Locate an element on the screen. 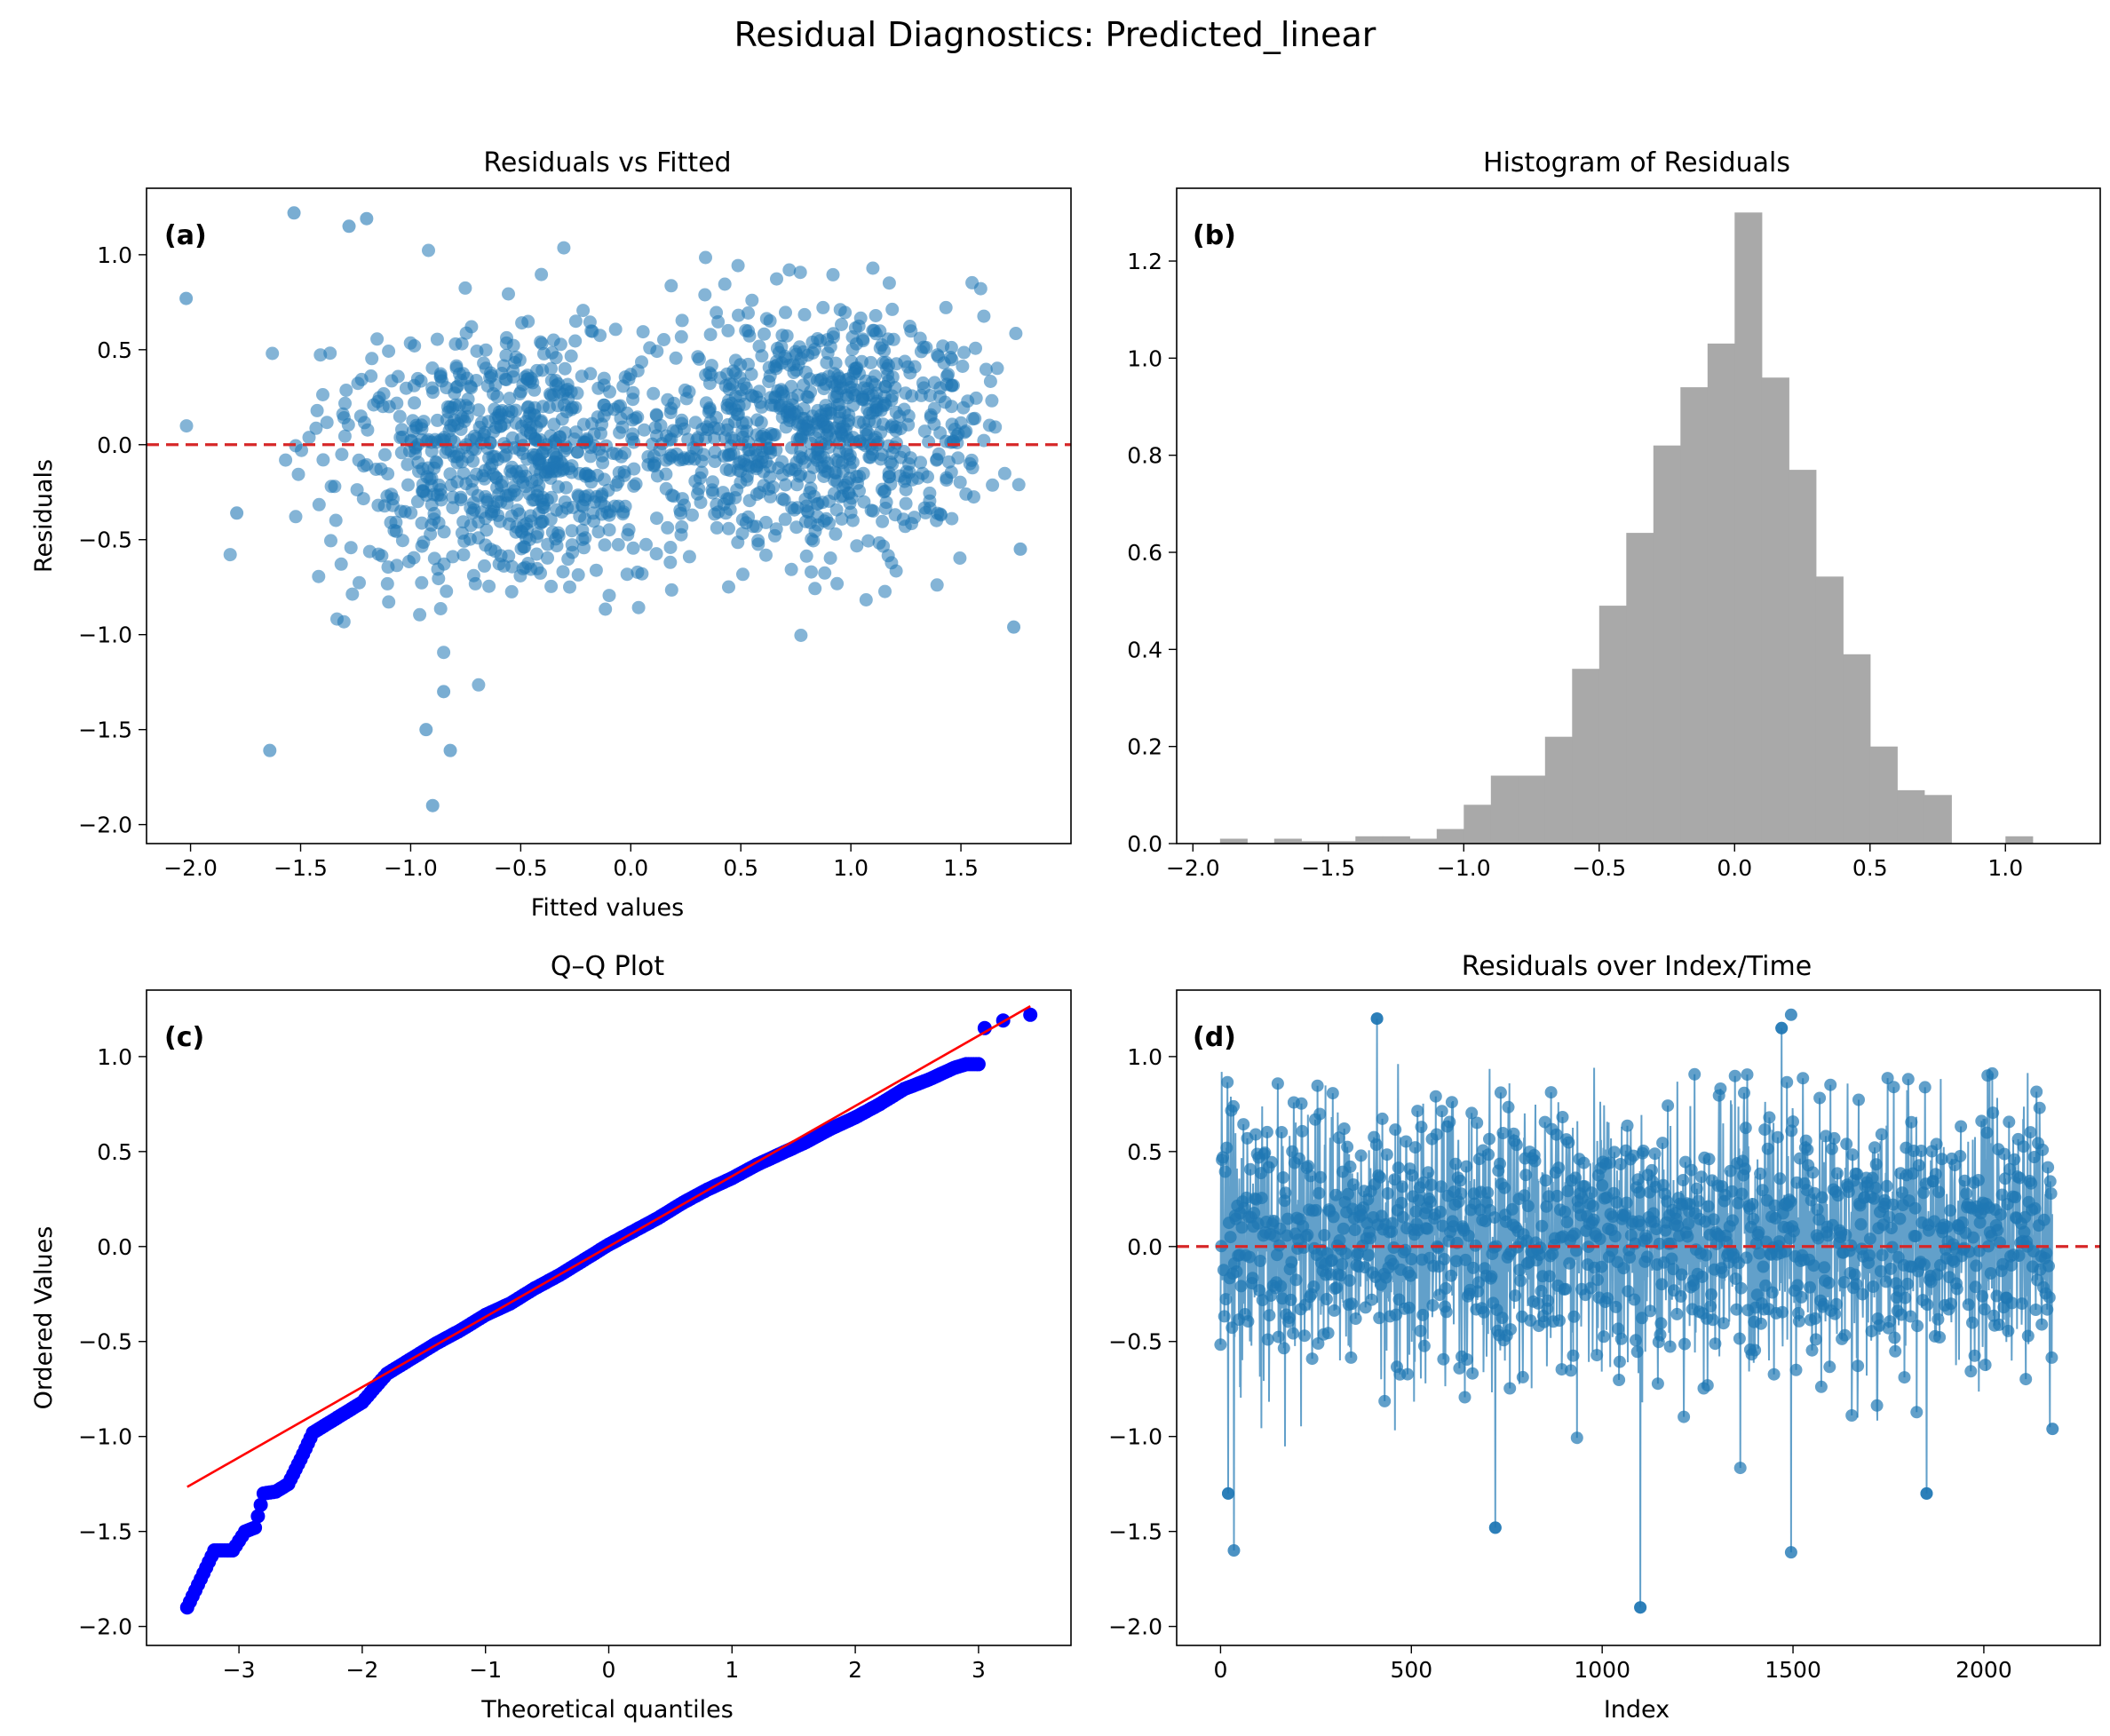 The height and width of the screenshot is (1736, 2110). histogram-bar is located at coordinates (1342, 842).